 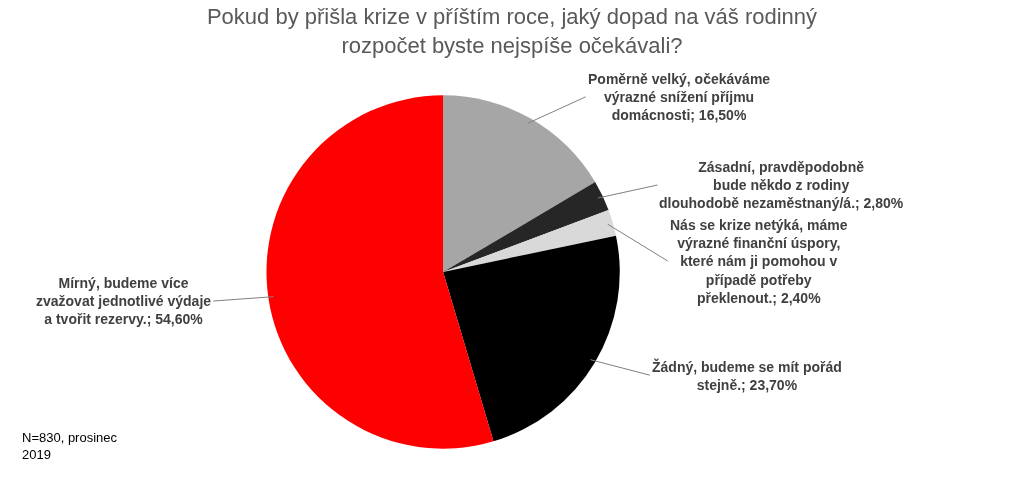 What do you see at coordinates (781, 185) in the screenshot?
I see `slice-label: Zásadní, pravděpodobně bude někdo z rodiny dlouhodobě nezaměstnaný/á.; 2,80%` at bounding box center [781, 185].